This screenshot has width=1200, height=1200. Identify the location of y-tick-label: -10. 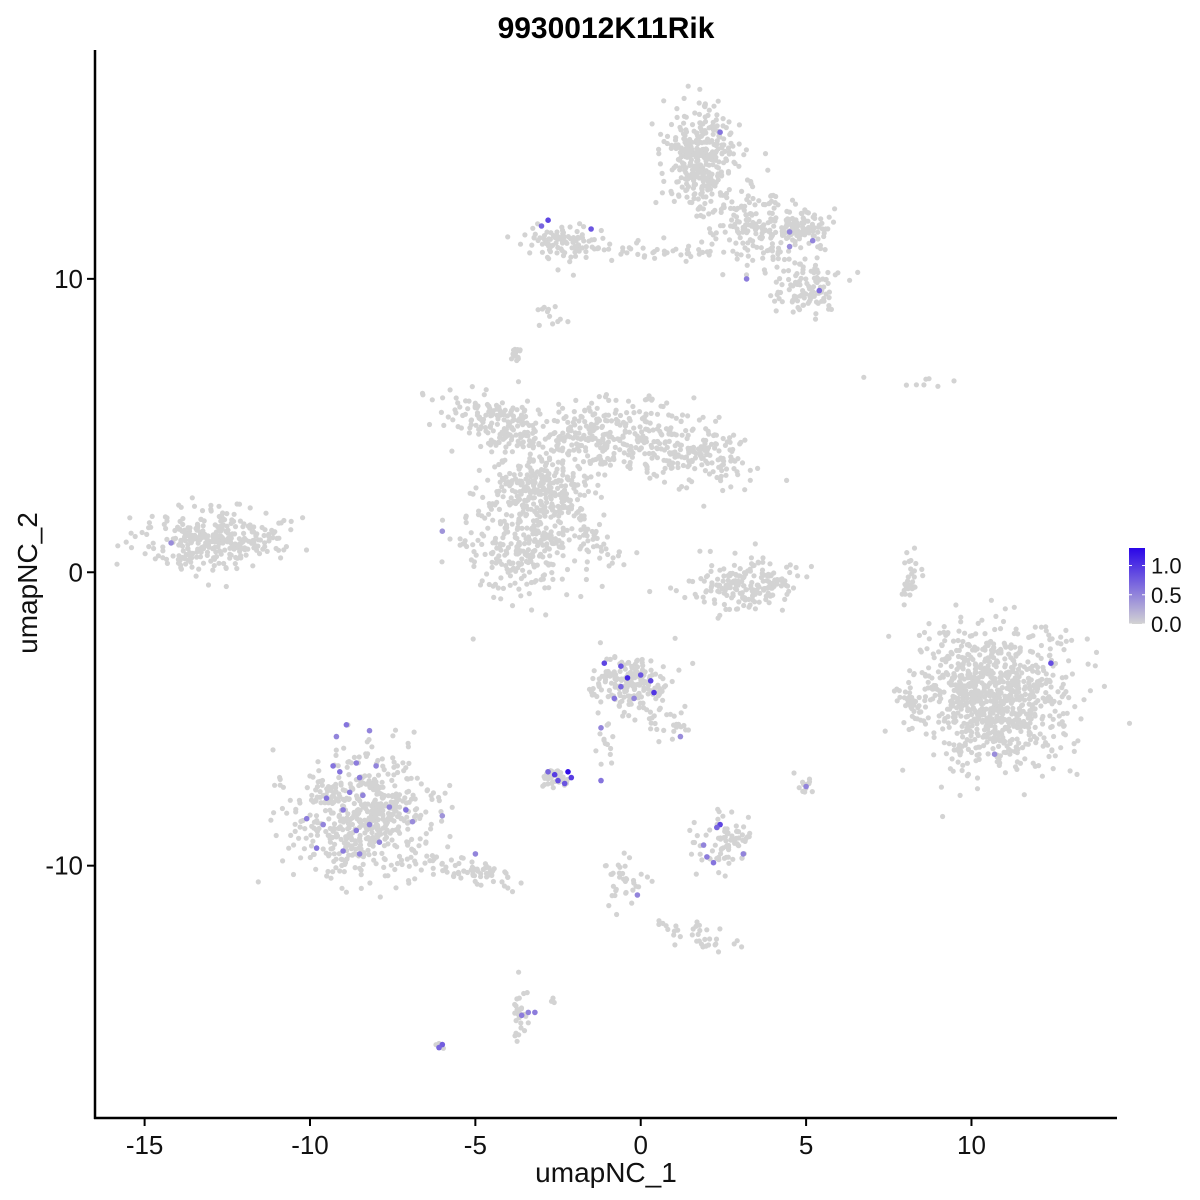
(64, 866).